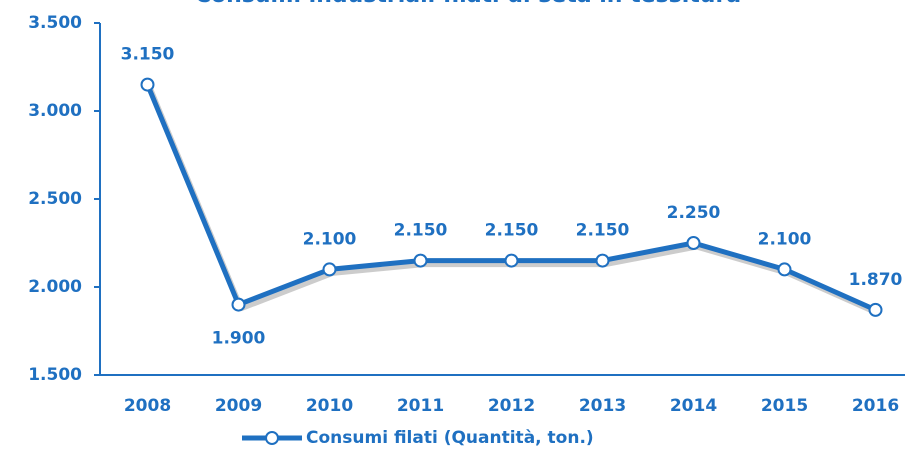  What do you see at coordinates (55, 23) in the screenshot?
I see `y-tick-label: 3.500` at bounding box center [55, 23].